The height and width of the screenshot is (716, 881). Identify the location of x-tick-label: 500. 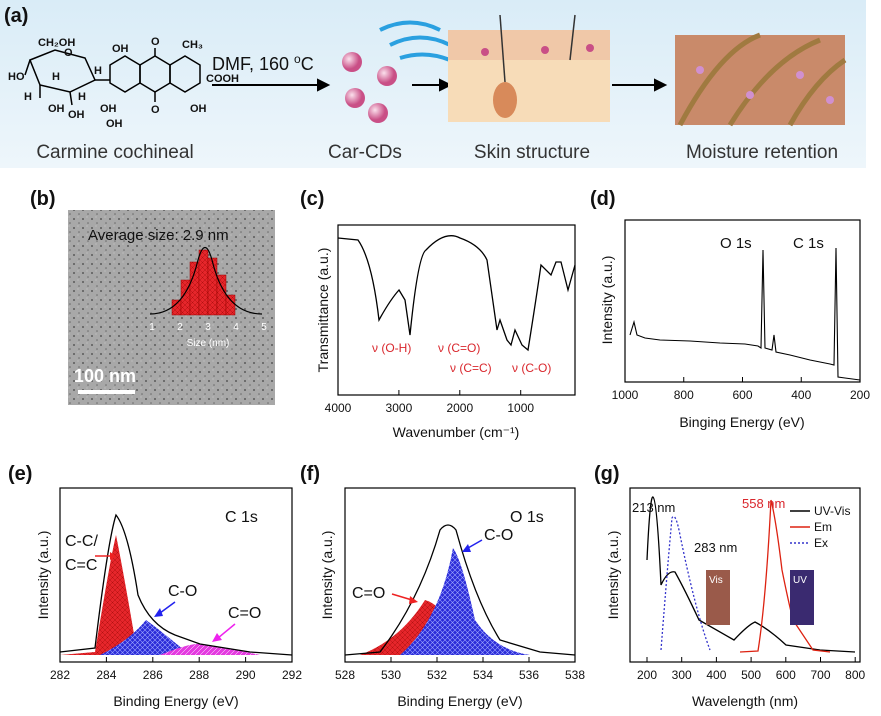
(751, 675).